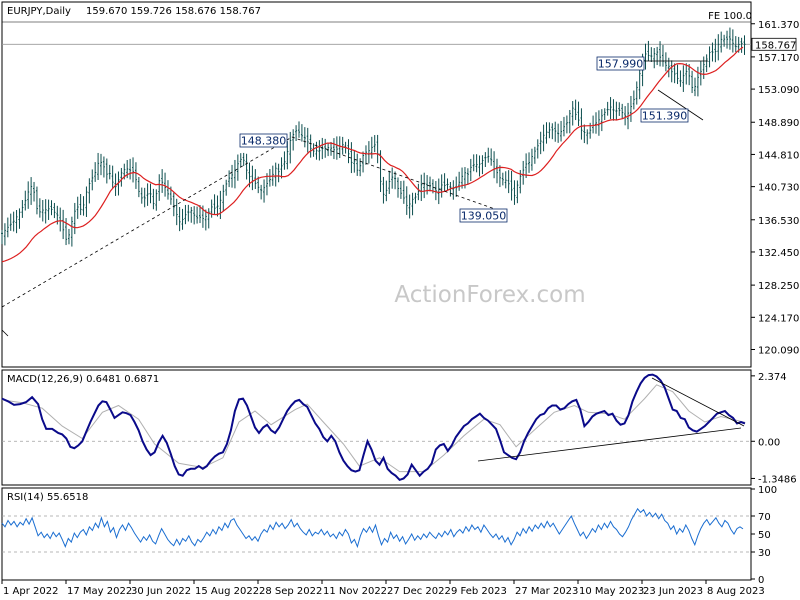  What do you see at coordinates (730, 16) in the screenshot?
I see `fe-level-label: FE 100.0` at bounding box center [730, 16].